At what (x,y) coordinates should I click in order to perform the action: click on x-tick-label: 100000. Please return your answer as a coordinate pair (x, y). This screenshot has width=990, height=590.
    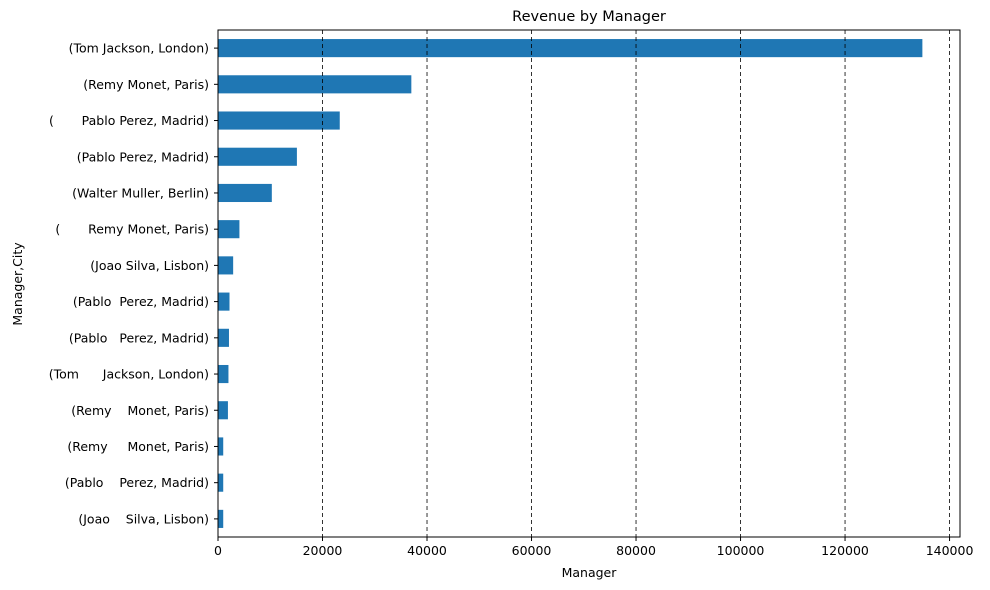
    Looking at the image, I should click on (741, 550).